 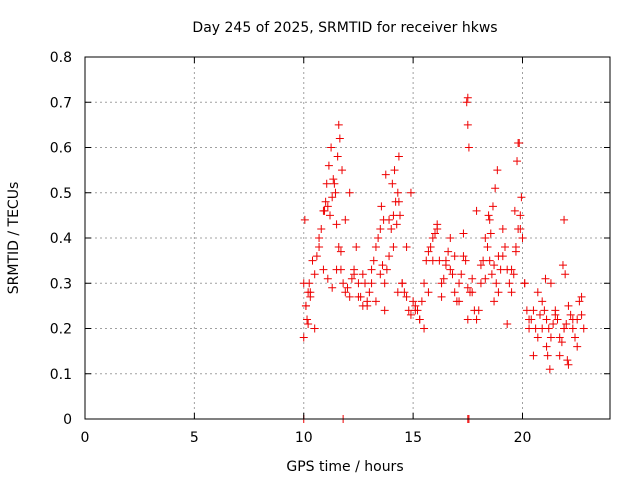 I want to click on x-axis-label: GPS time / hours, so click(x=344, y=467).